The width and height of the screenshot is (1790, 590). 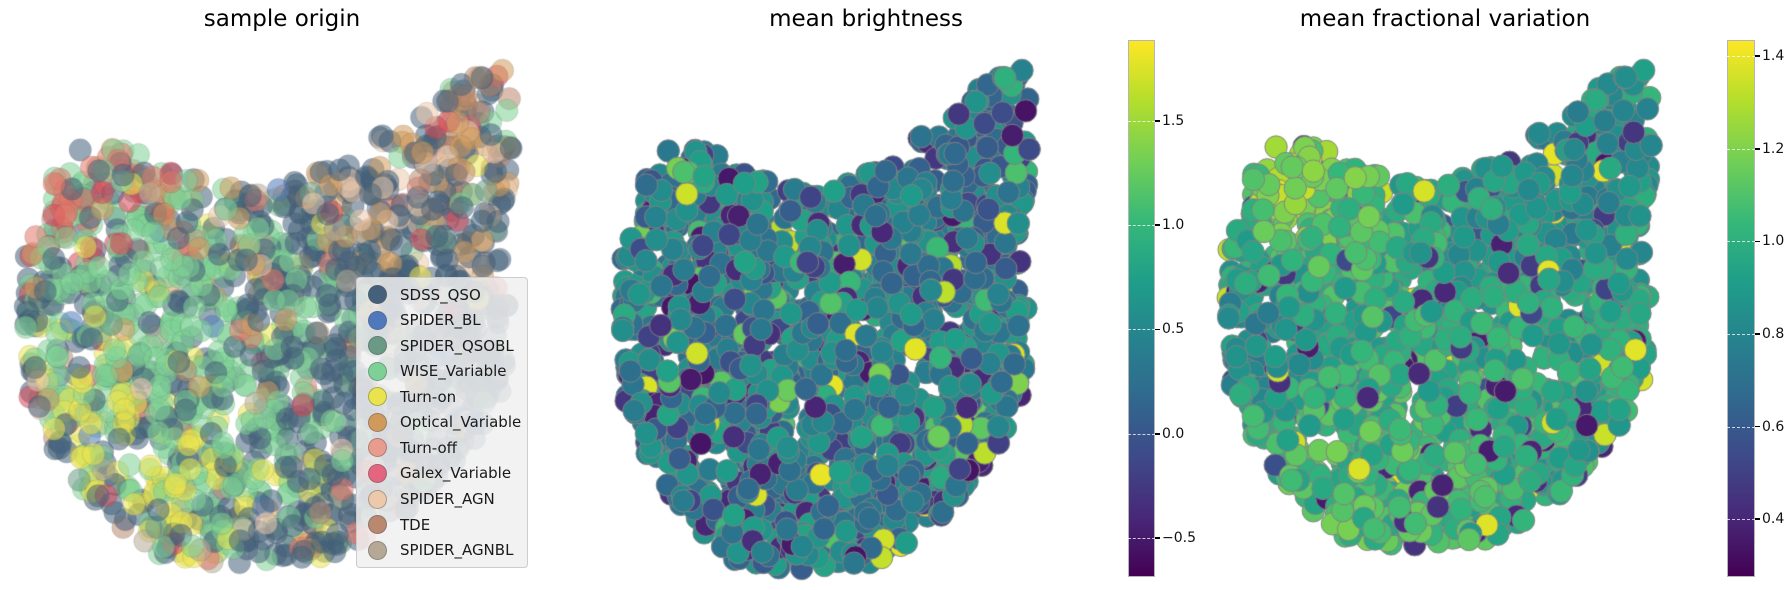 I want to click on legend-item-label: Turn-off, so click(x=429, y=447).